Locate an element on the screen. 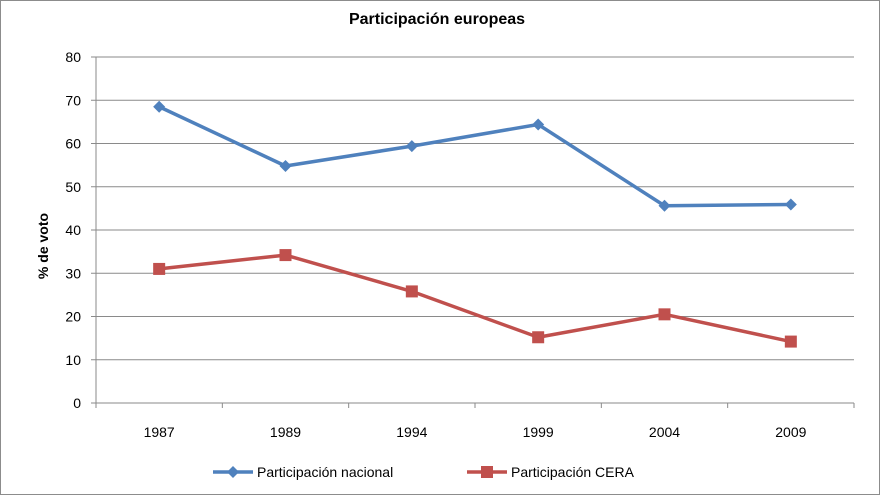 This screenshot has width=880, height=495. y-axis-ticks: 0 10 20 30 40 50 60 70 80 is located at coordinates (73, 230).